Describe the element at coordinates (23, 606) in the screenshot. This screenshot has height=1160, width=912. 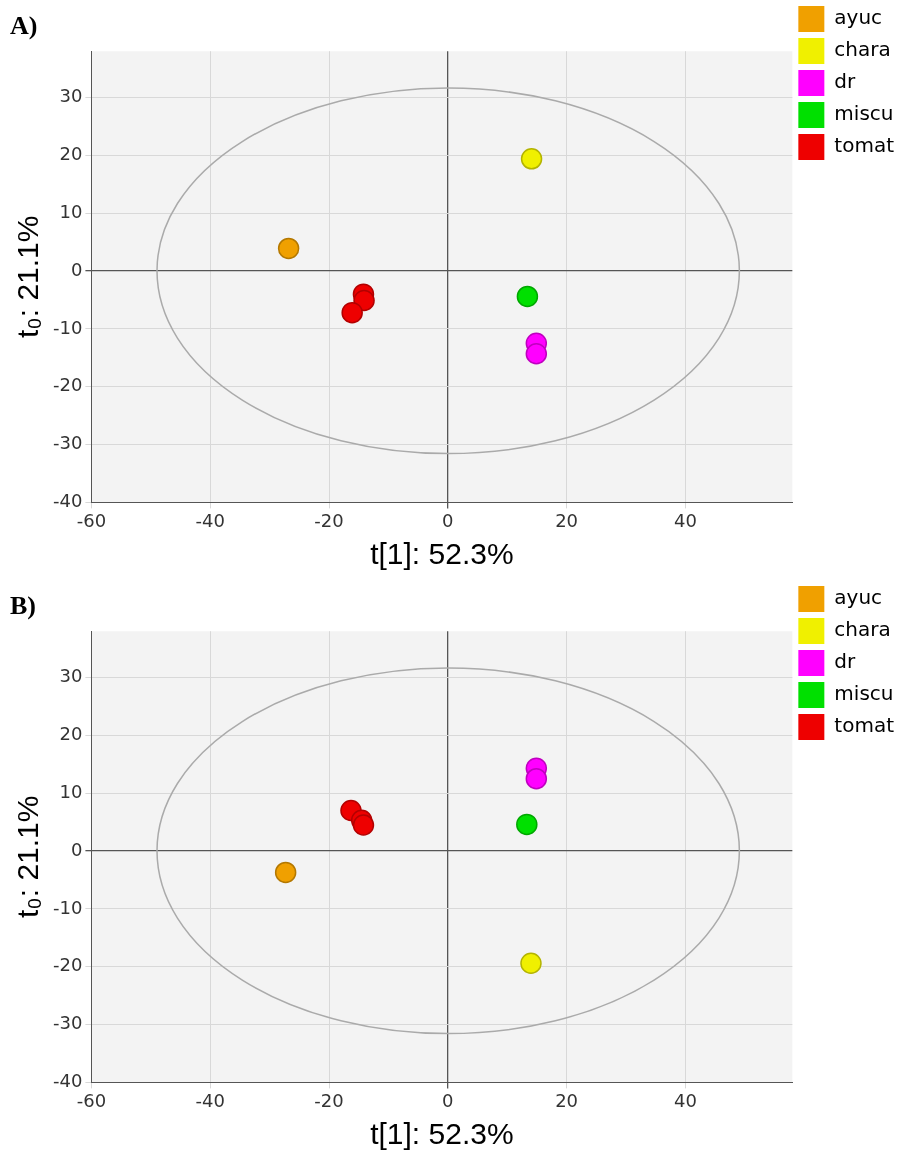
I see `chart-title: B)` at that location.